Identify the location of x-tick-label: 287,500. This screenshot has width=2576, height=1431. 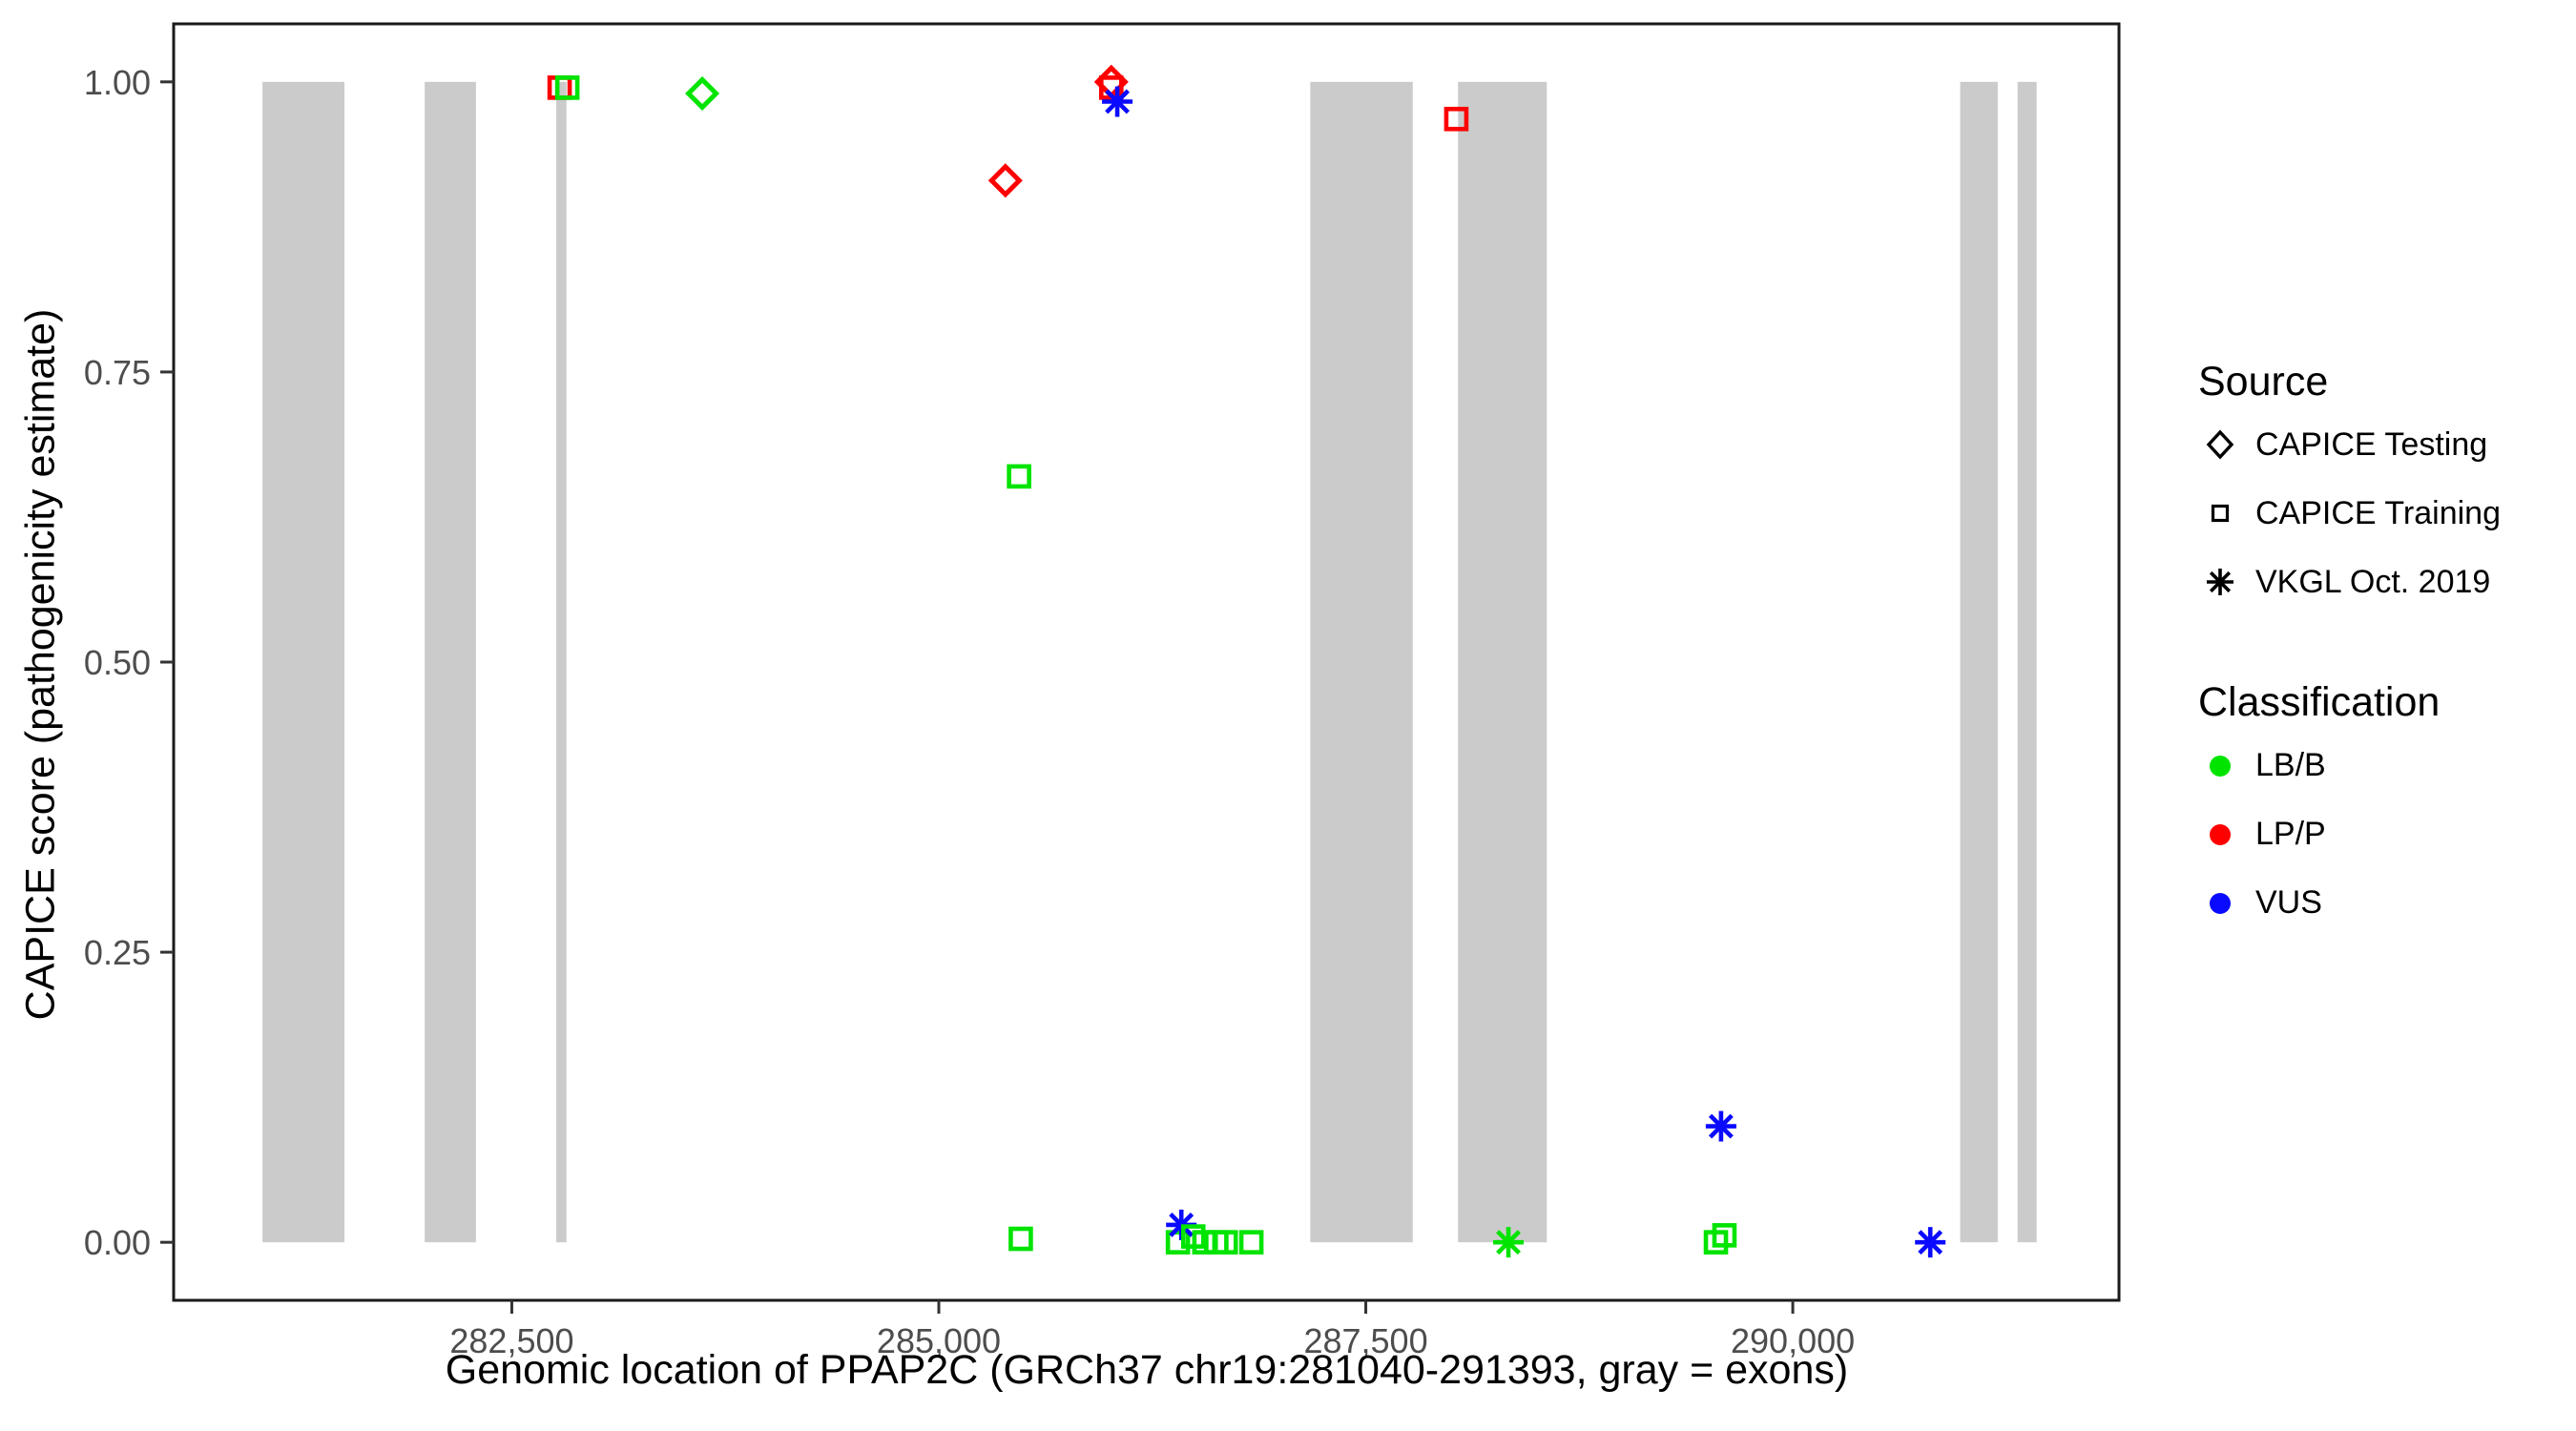
(1365, 1340).